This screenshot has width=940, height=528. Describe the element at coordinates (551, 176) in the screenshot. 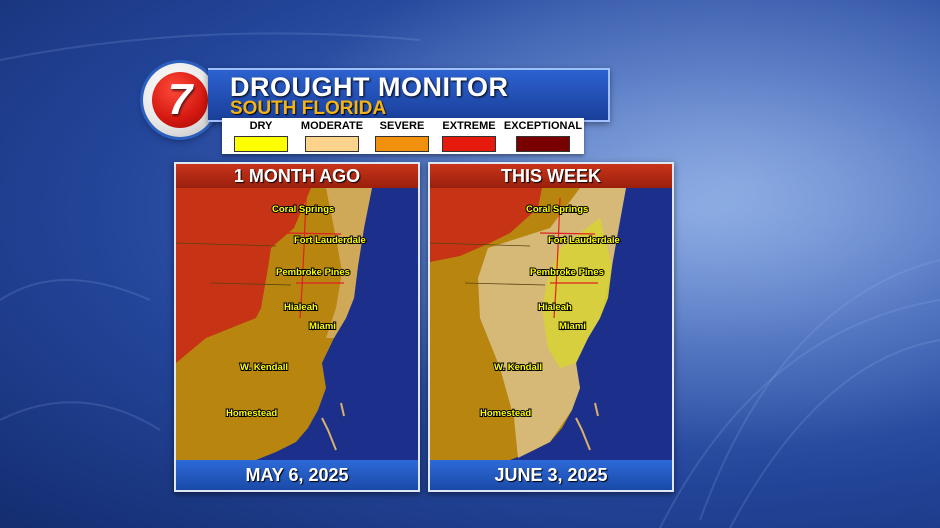

I see `panel-heading: THIS WEEK` at that location.